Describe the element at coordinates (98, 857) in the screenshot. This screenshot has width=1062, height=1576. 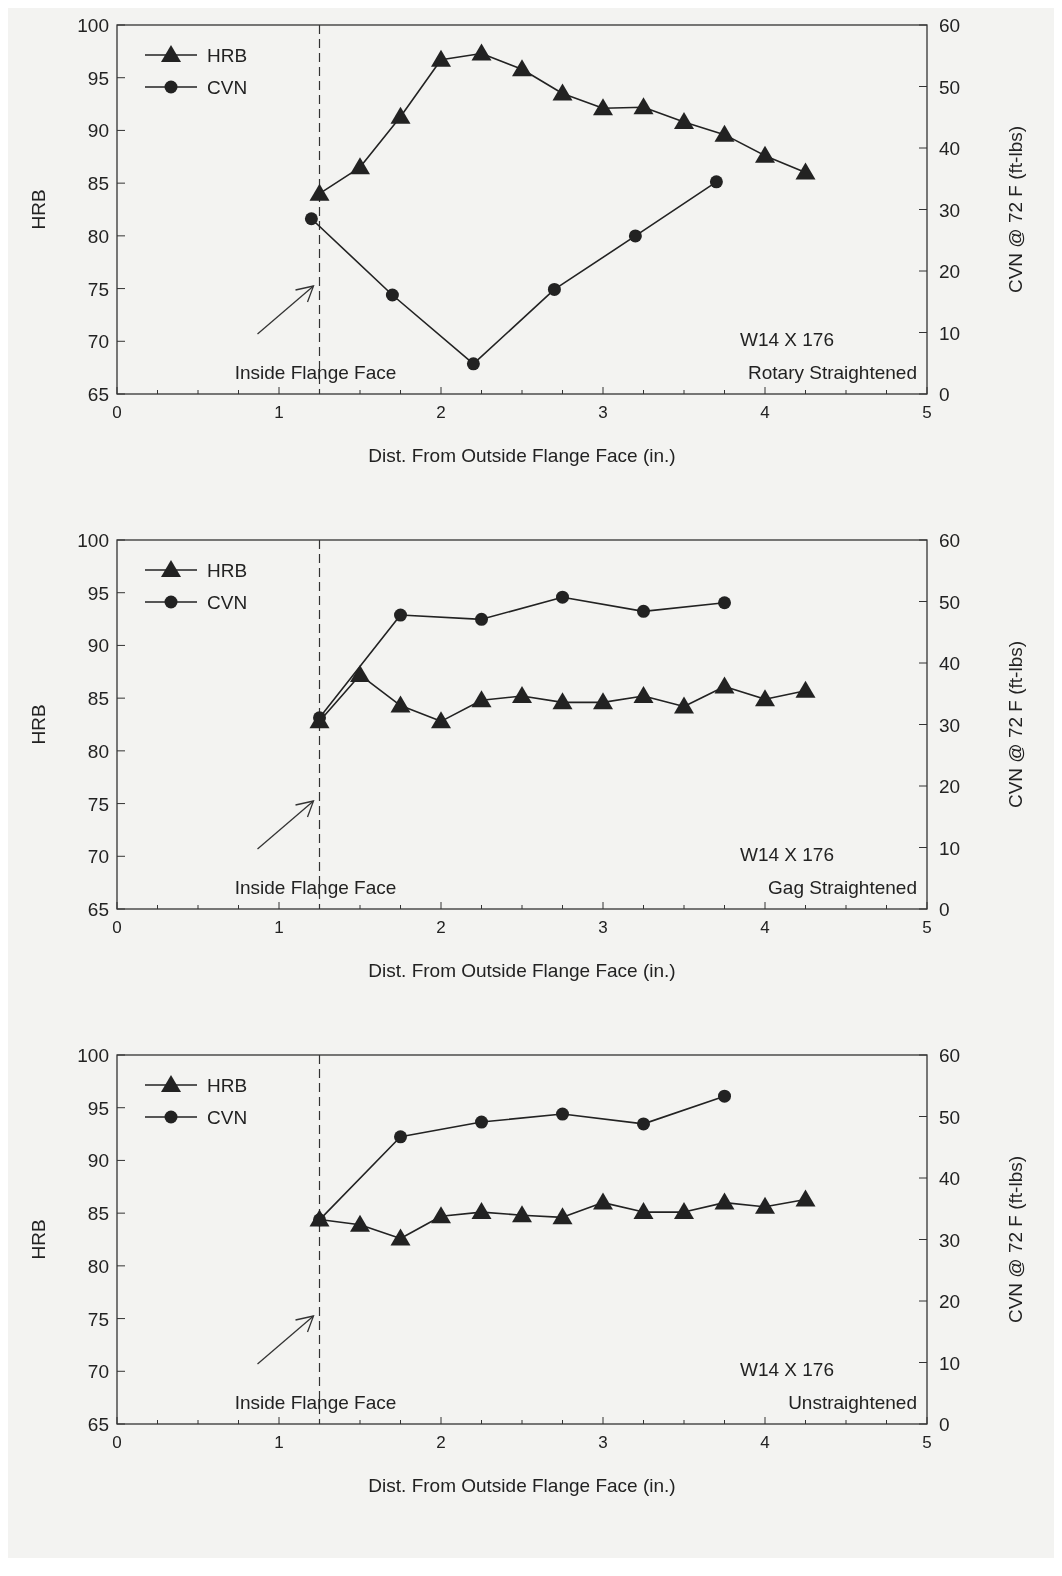
I see `y-tick-label: 70` at that location.